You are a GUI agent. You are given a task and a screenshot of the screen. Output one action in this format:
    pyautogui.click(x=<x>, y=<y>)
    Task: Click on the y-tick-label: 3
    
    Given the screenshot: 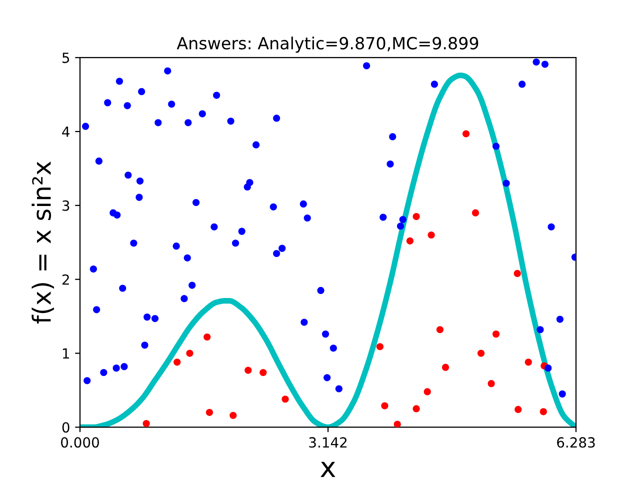 What is the action you would take?
    pyautogui.click(x=66, y=205)
    